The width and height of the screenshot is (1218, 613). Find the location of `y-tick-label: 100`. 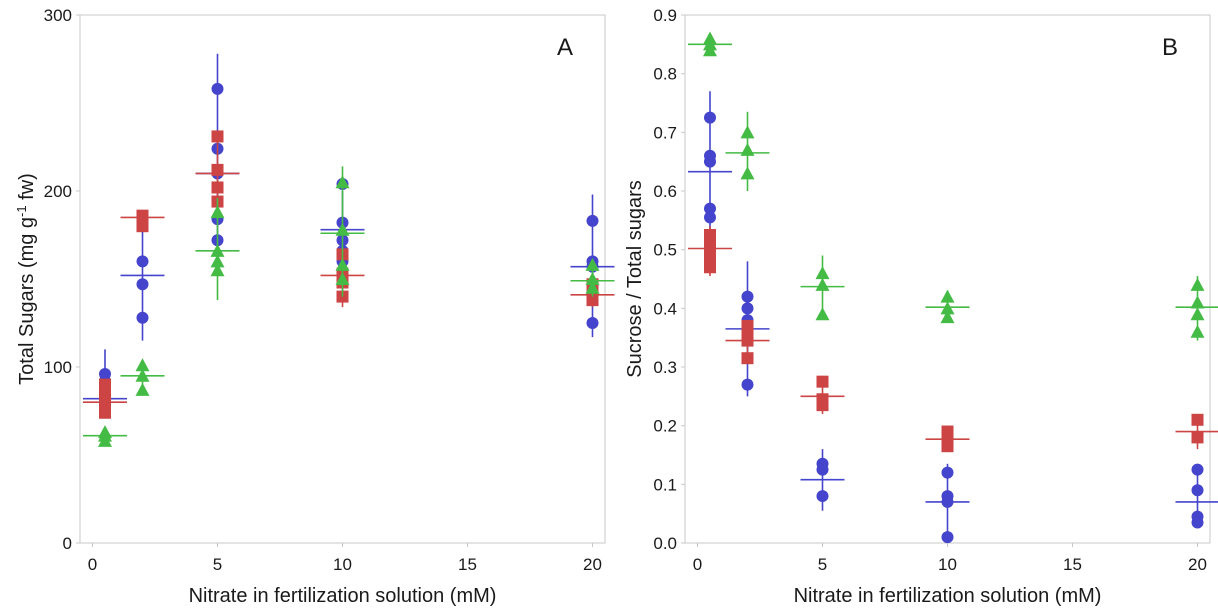

y-tick-label: 100 is located at coordinates (58, 367).